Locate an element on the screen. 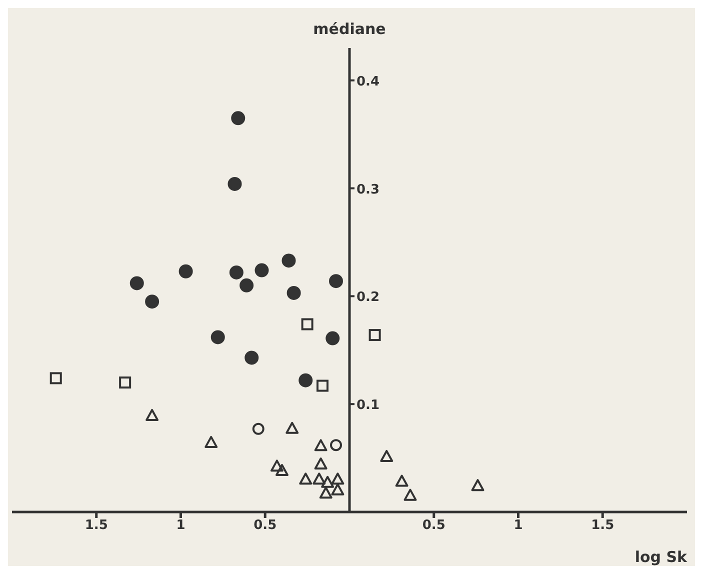 Image resolution: width=703 pixels, height=574 pixels. x-axis-title: log Sk is located at coordinates (661, 557).